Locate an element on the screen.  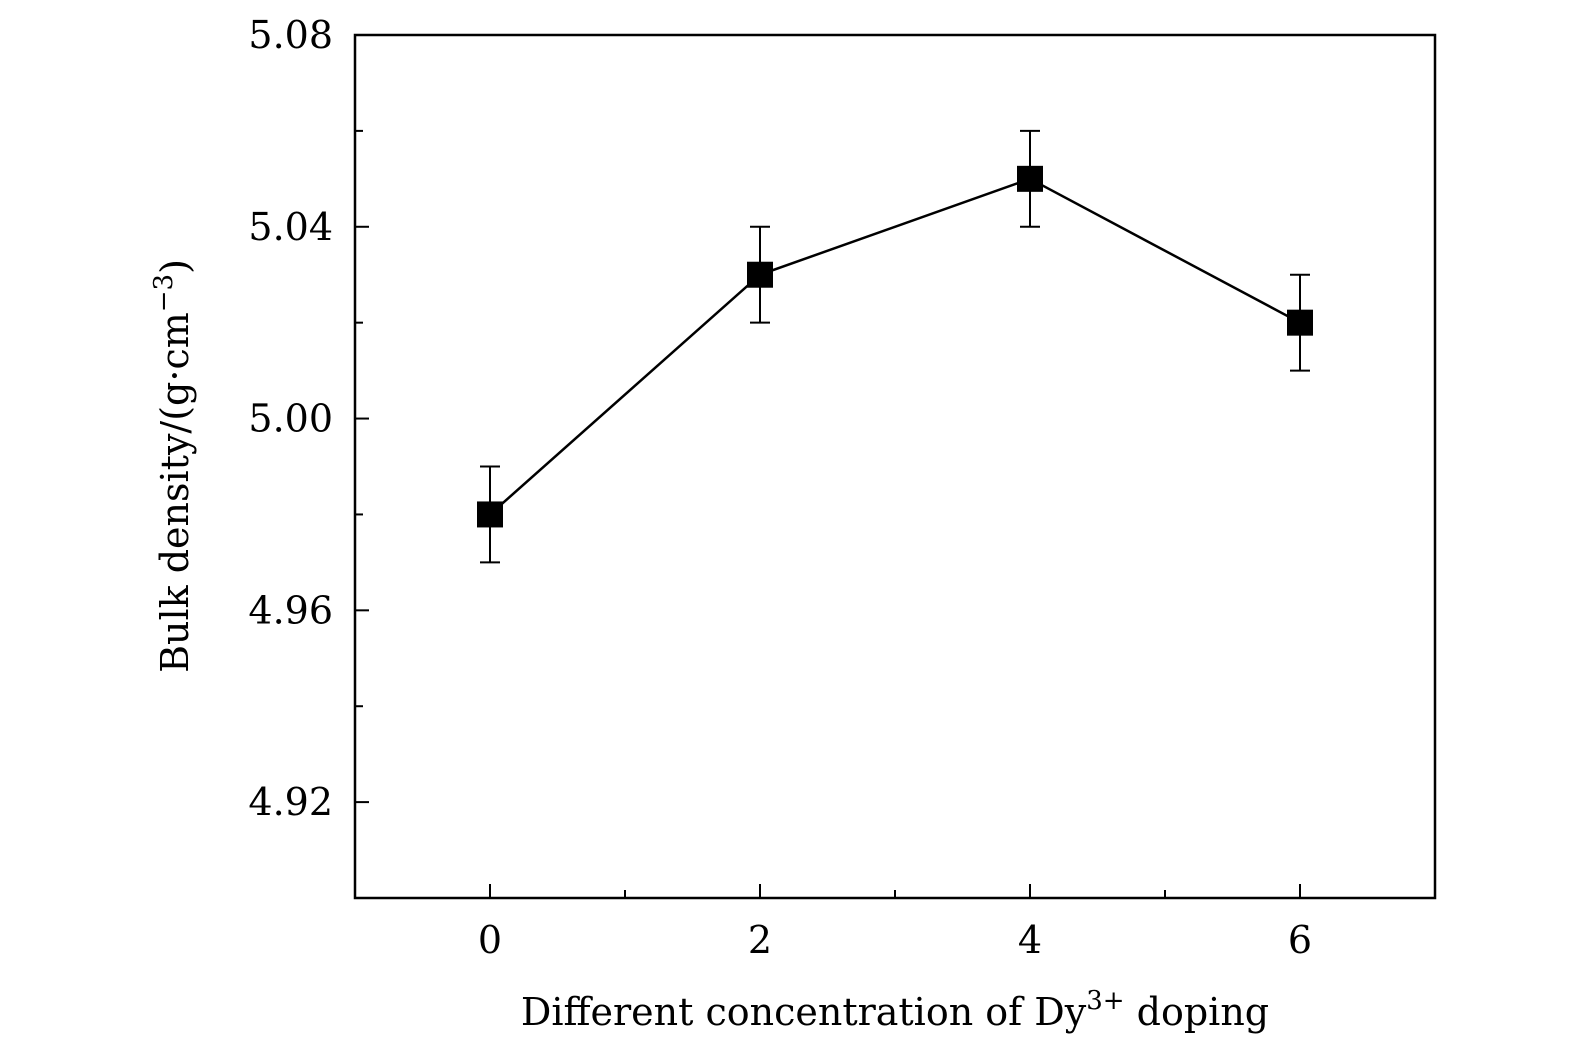
y-tick-label: 4.92 is located at coordinates (290, 802).